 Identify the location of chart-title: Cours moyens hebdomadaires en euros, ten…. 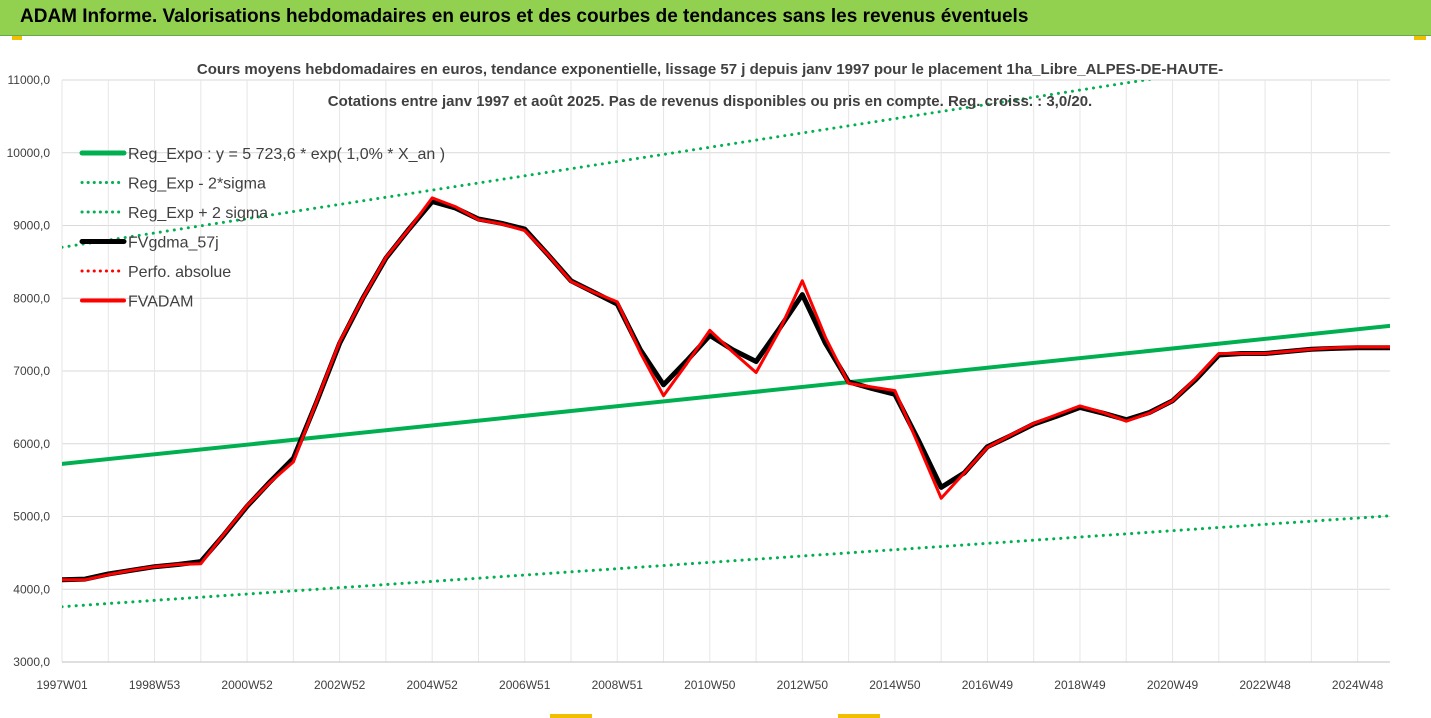
(710, 69).